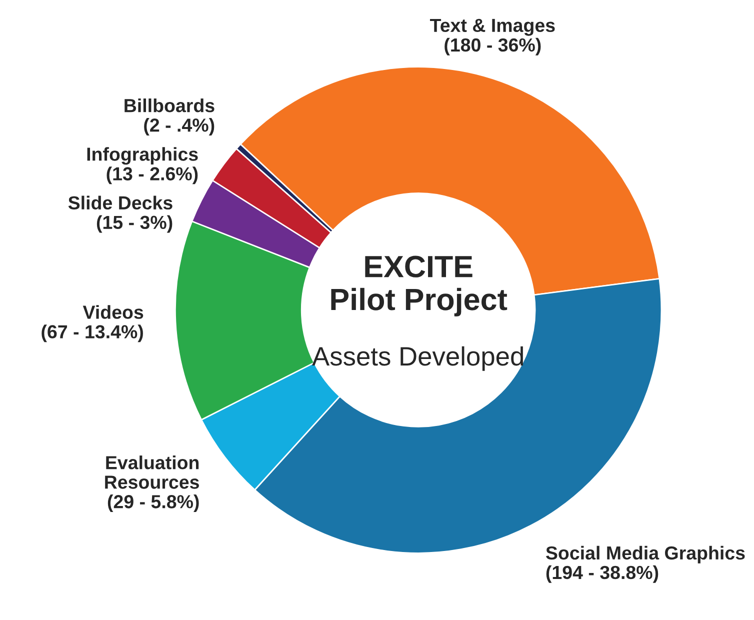  I want to click on slice-label: Text & Images, so click(492, 27).